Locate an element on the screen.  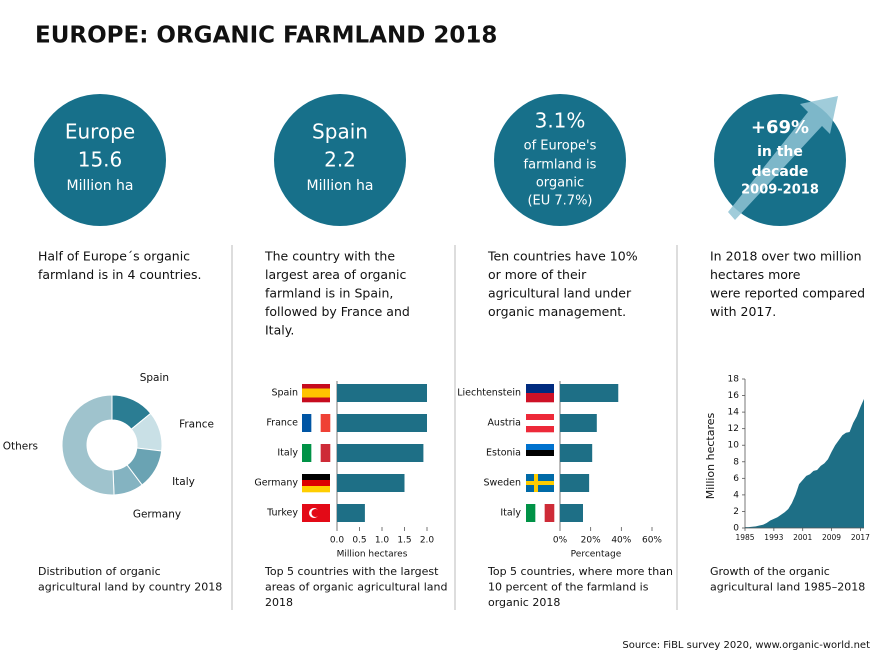
stat-text: organic is located at coordinates (560, 183).